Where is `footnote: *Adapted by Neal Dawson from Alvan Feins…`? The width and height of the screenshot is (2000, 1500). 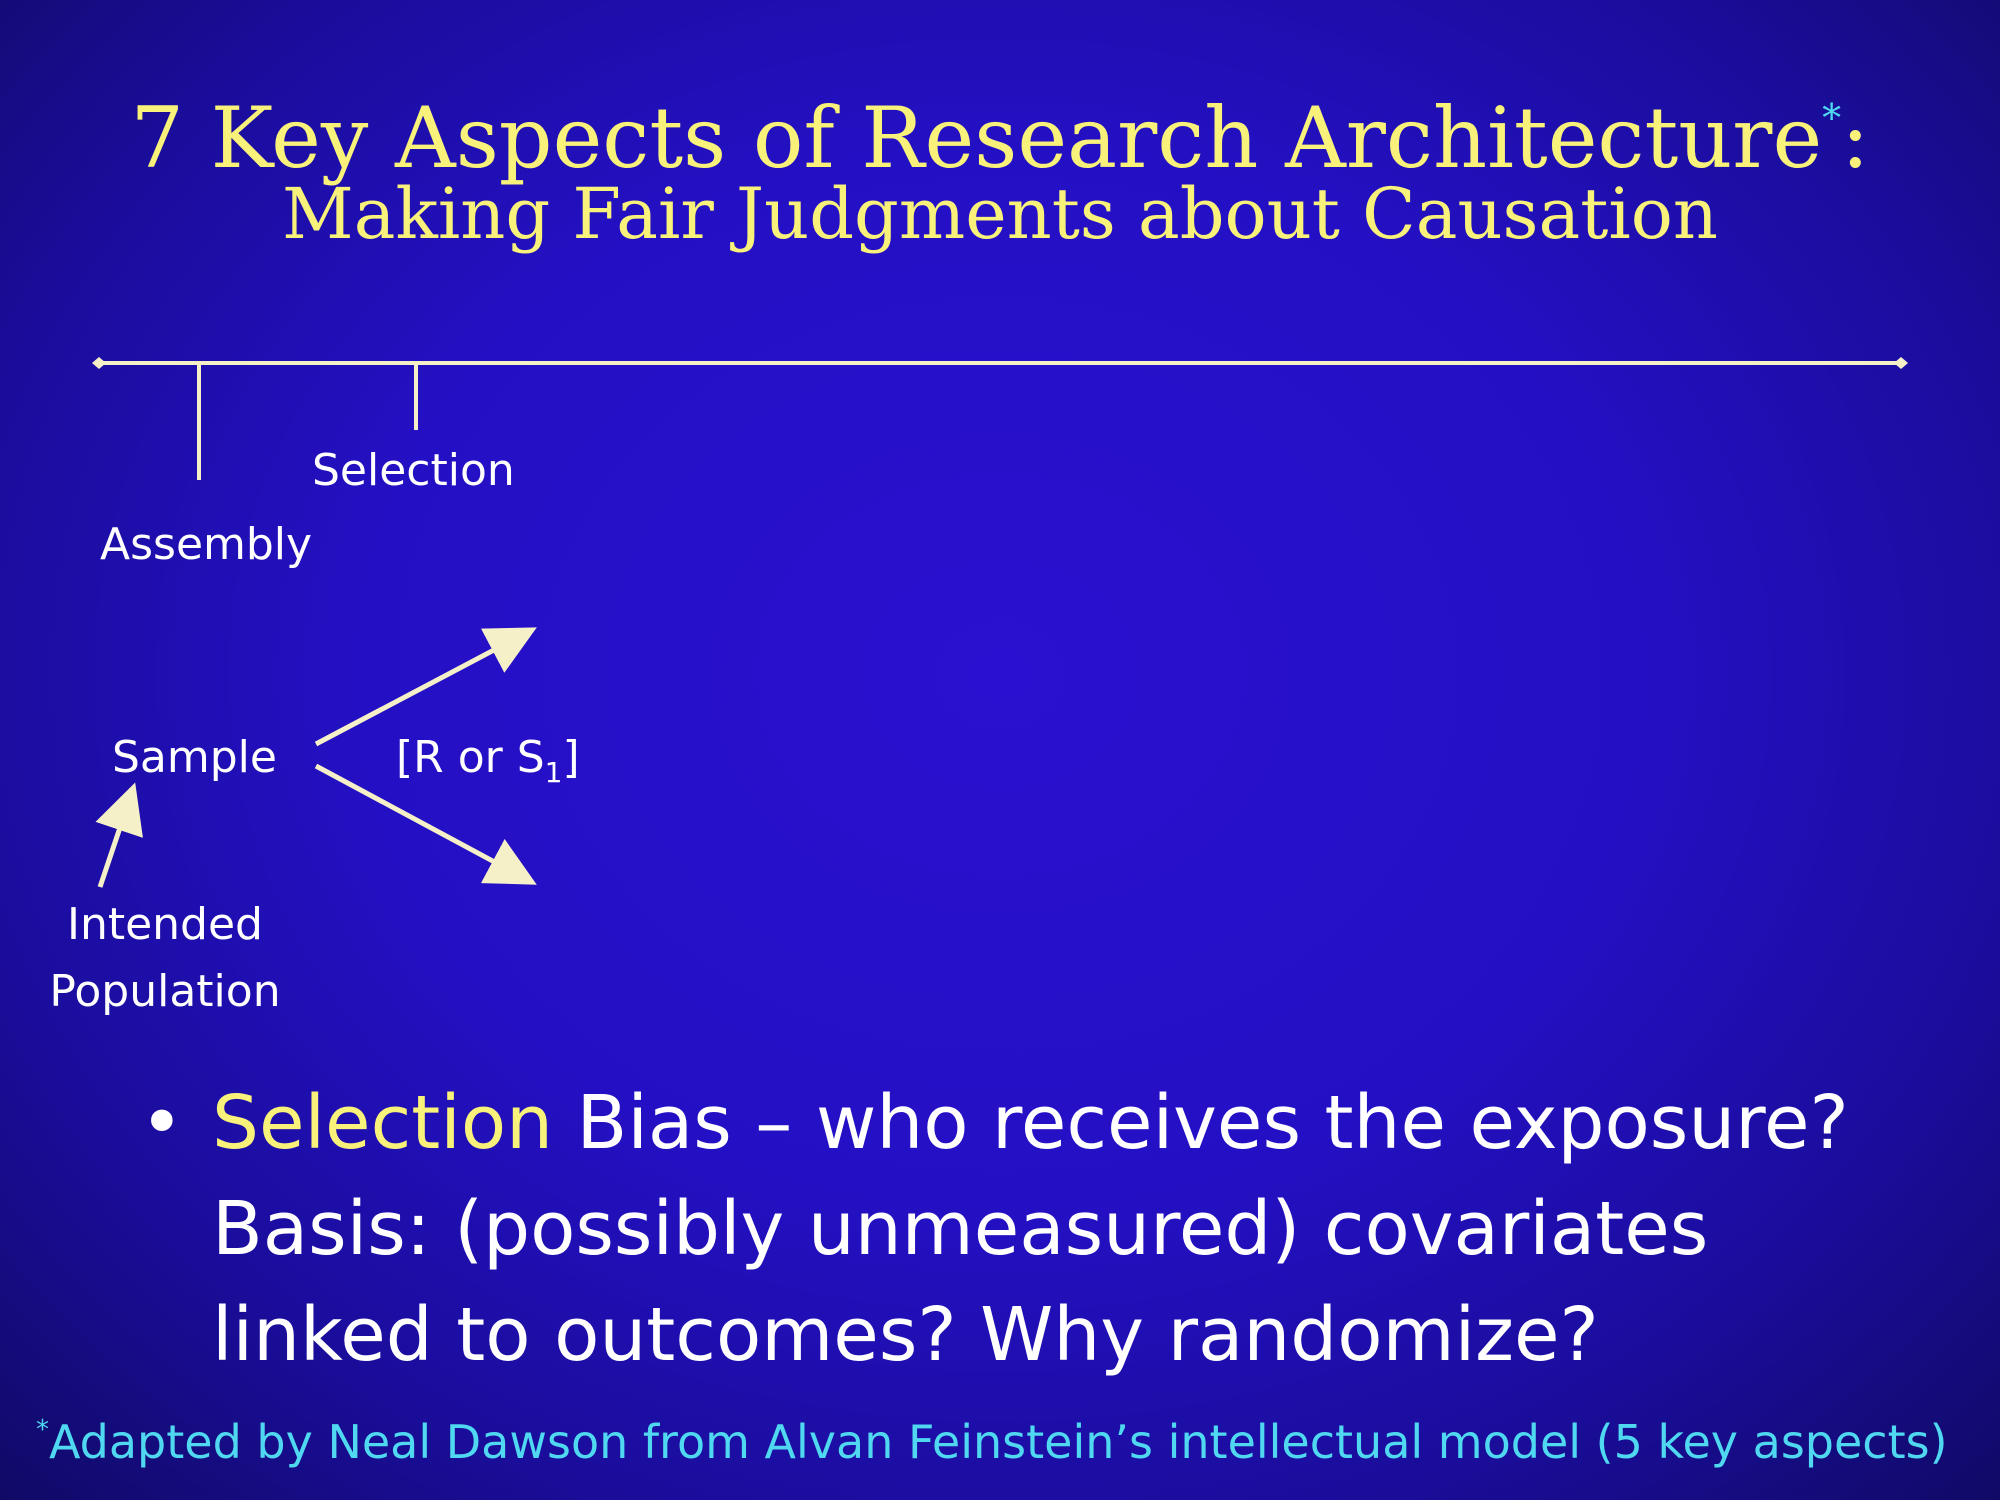
footnote: *Adapted by Neal Dawson from Alvan Feins… is located at coordinates (992, 1436).